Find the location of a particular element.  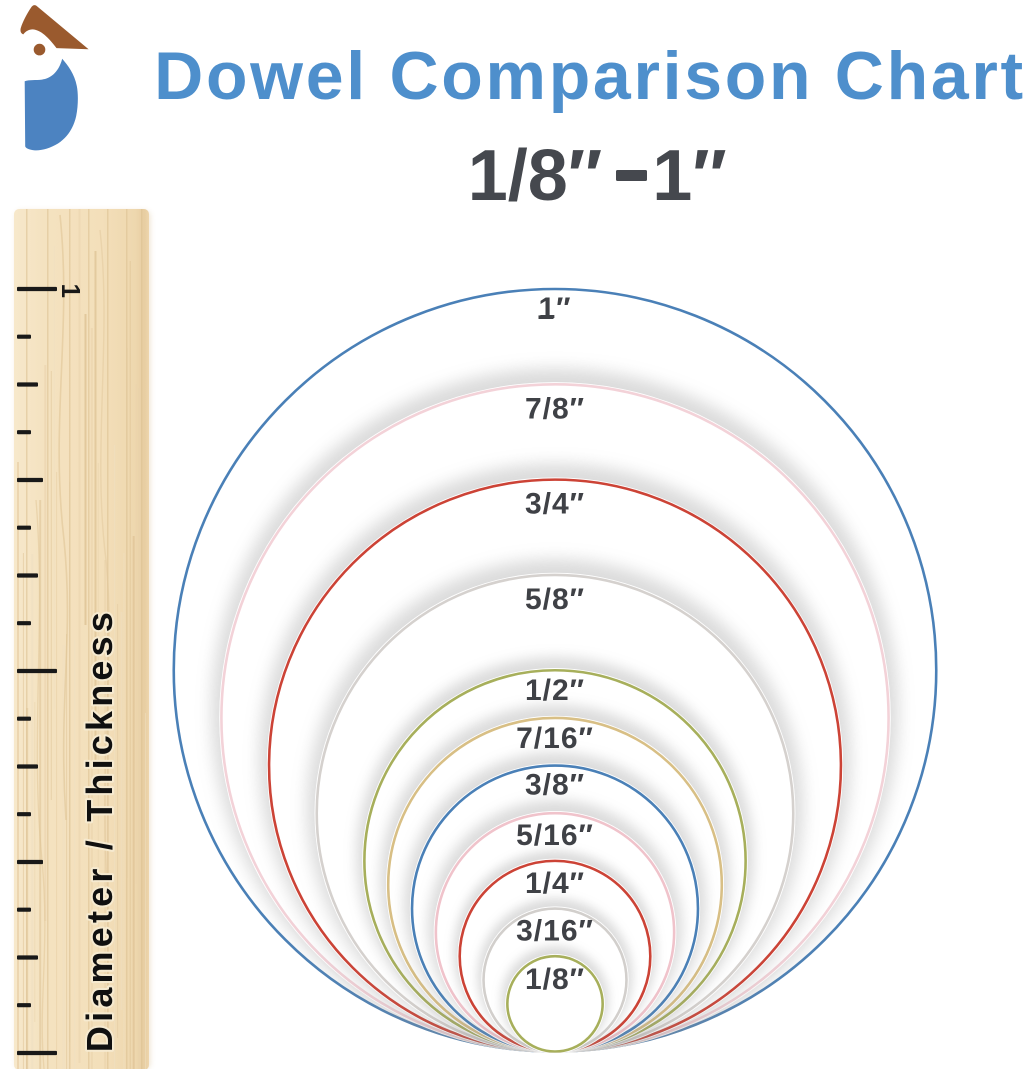

svg-text: Diameter / Thickness is located at coordinates (99, 830).